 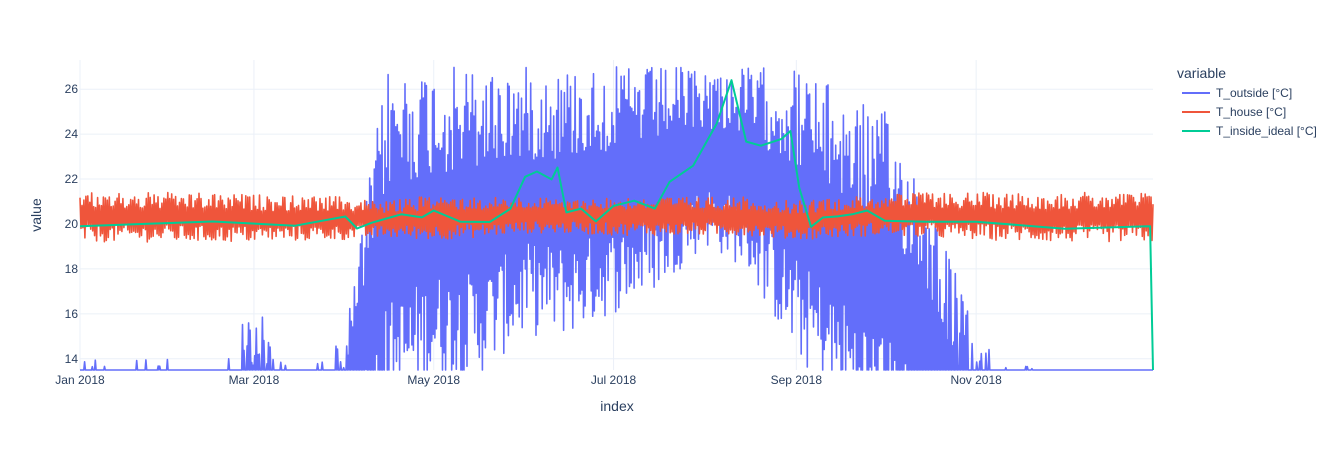 I want to click on y-tick-label: 18, so click(x=72, y=269).